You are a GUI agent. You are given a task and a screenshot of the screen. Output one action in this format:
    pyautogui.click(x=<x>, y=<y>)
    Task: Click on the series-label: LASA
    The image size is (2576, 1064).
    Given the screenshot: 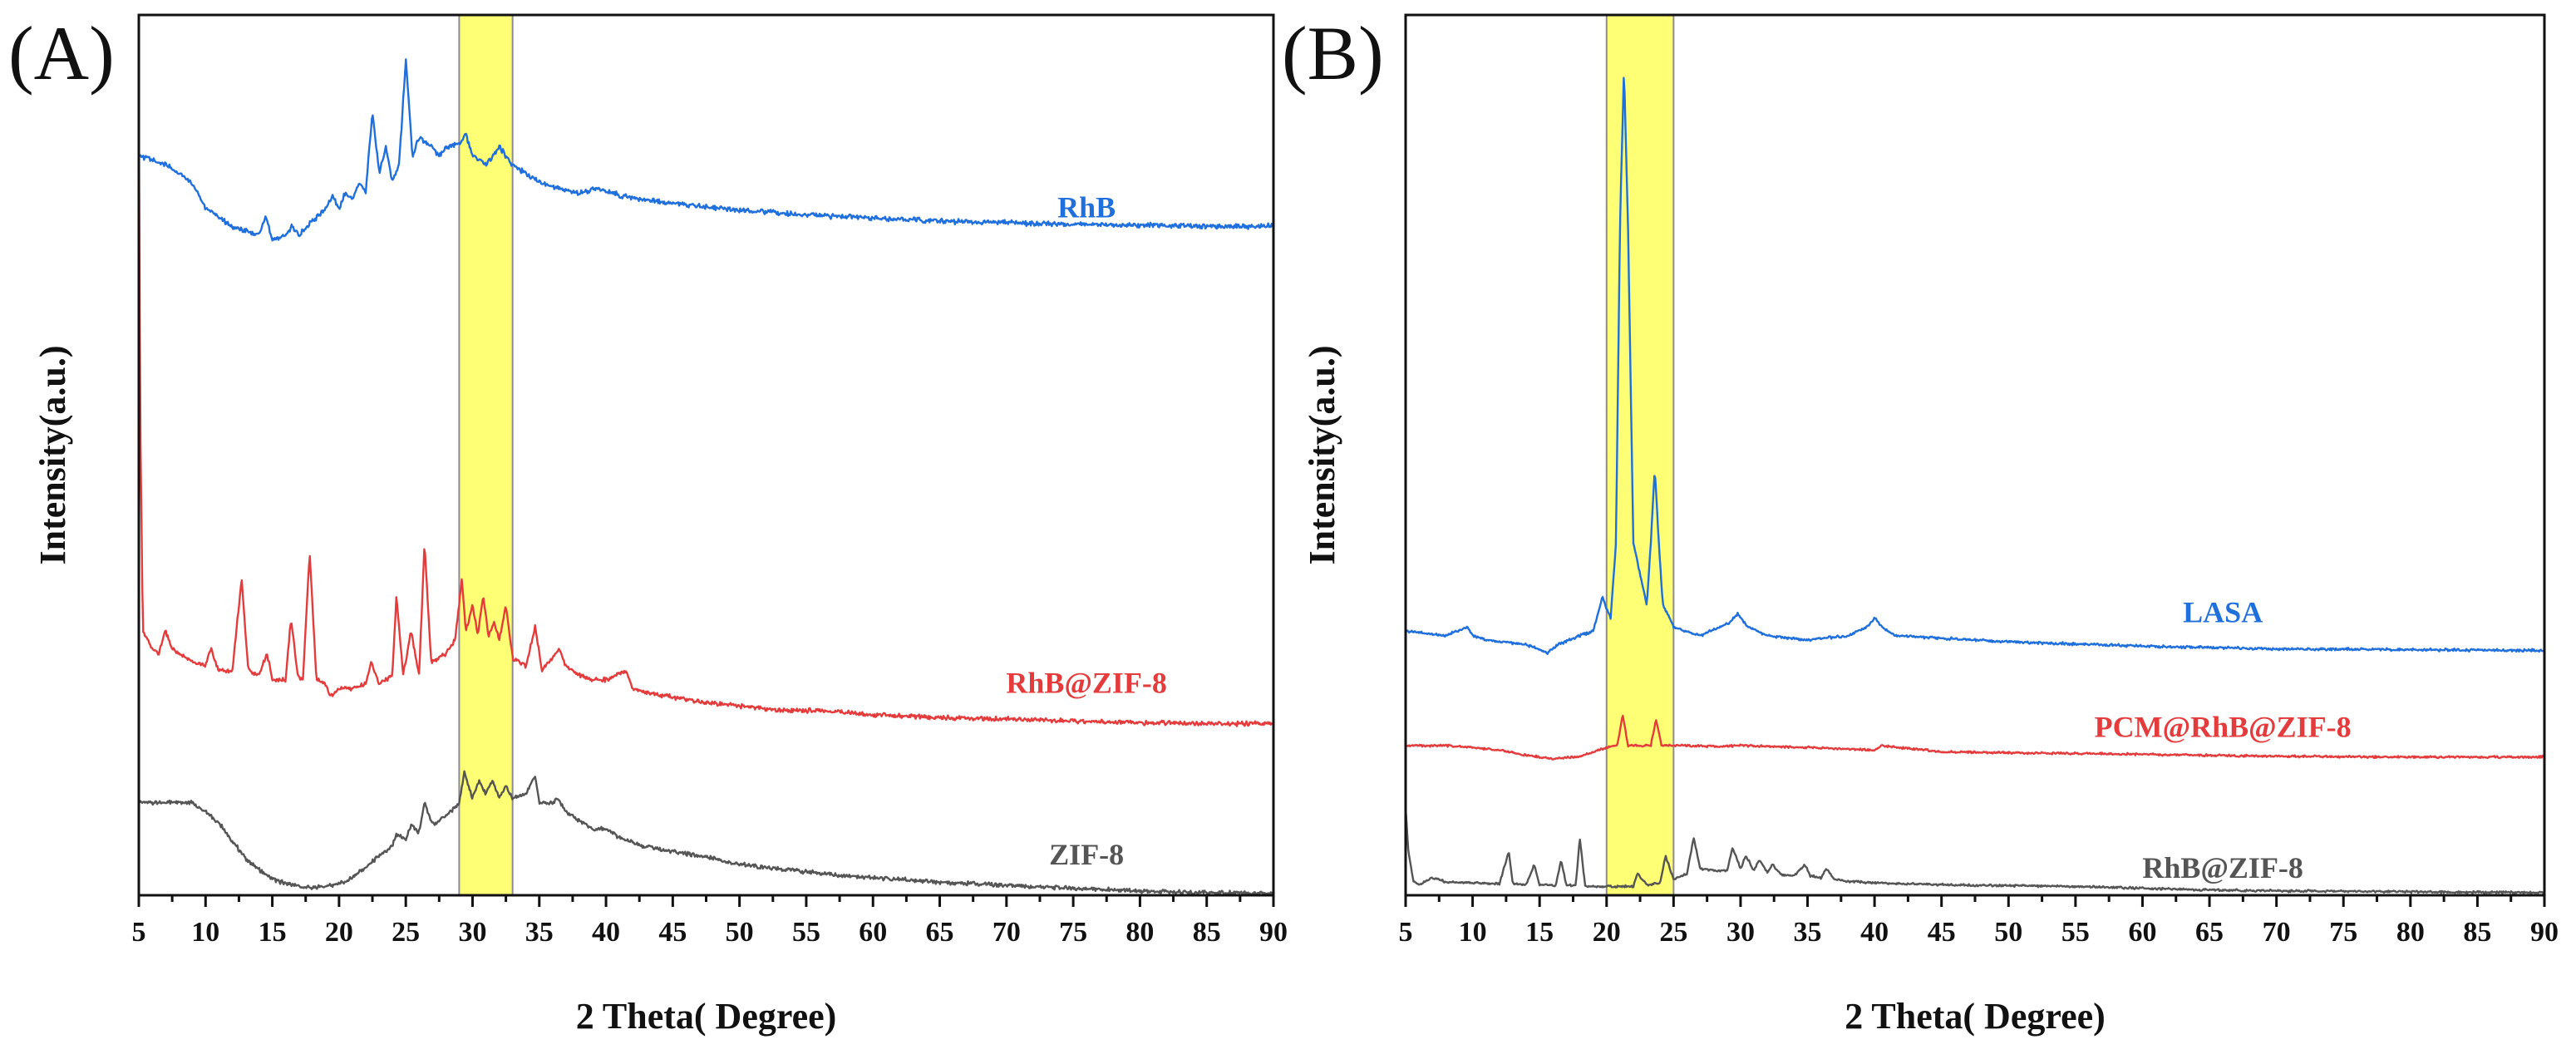 What is the action you would take?
    pyautogui.click(x=2223, y=612)
    